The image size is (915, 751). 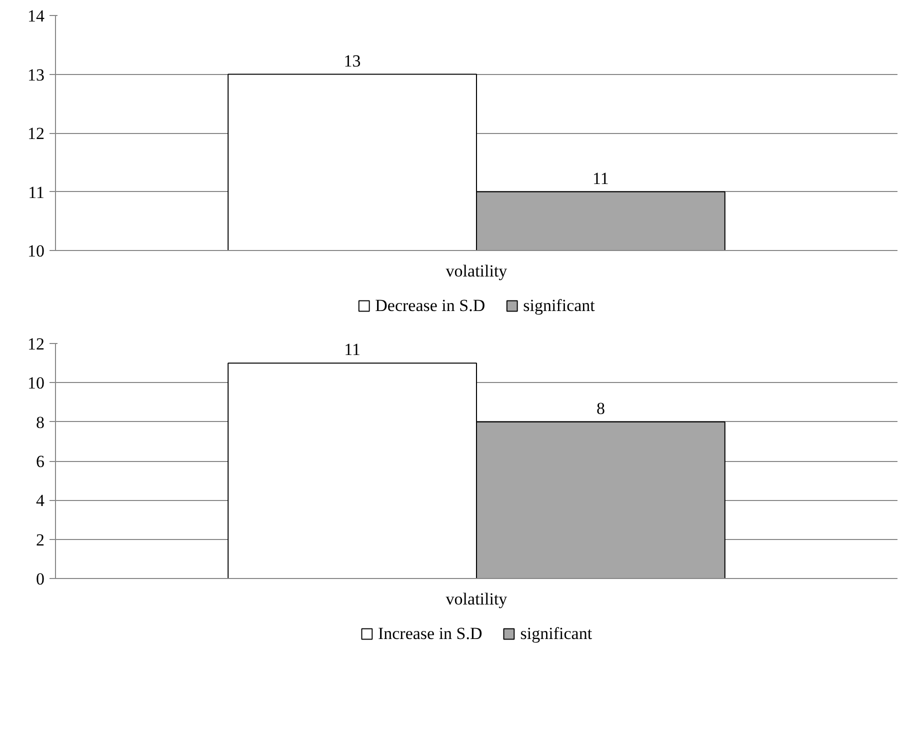 I want to click on y-tick-label: 4, so click(x=40, y=500).